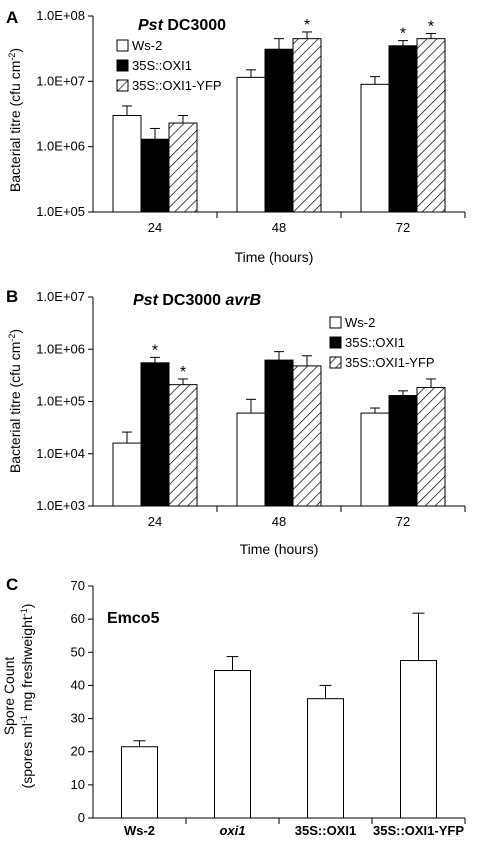 This screenshot has width=488, height=854. Describe the element at coordinates (12, 296) in the screenshot. I see `panel-b-letter: B` at that location.